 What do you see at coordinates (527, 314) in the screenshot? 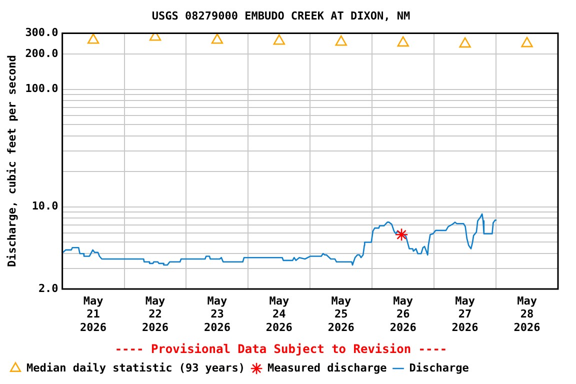
I see `x-tick-label: May 28 2026` at bounding box center [527, 314].